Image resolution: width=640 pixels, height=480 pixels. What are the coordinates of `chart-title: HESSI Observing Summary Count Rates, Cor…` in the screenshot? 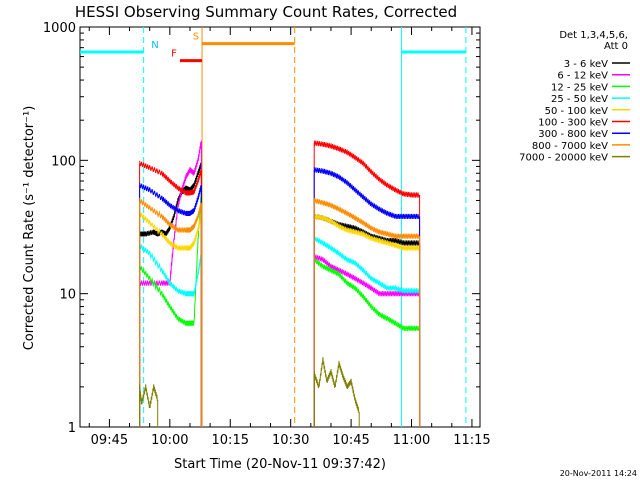 It's located at (266, 12).